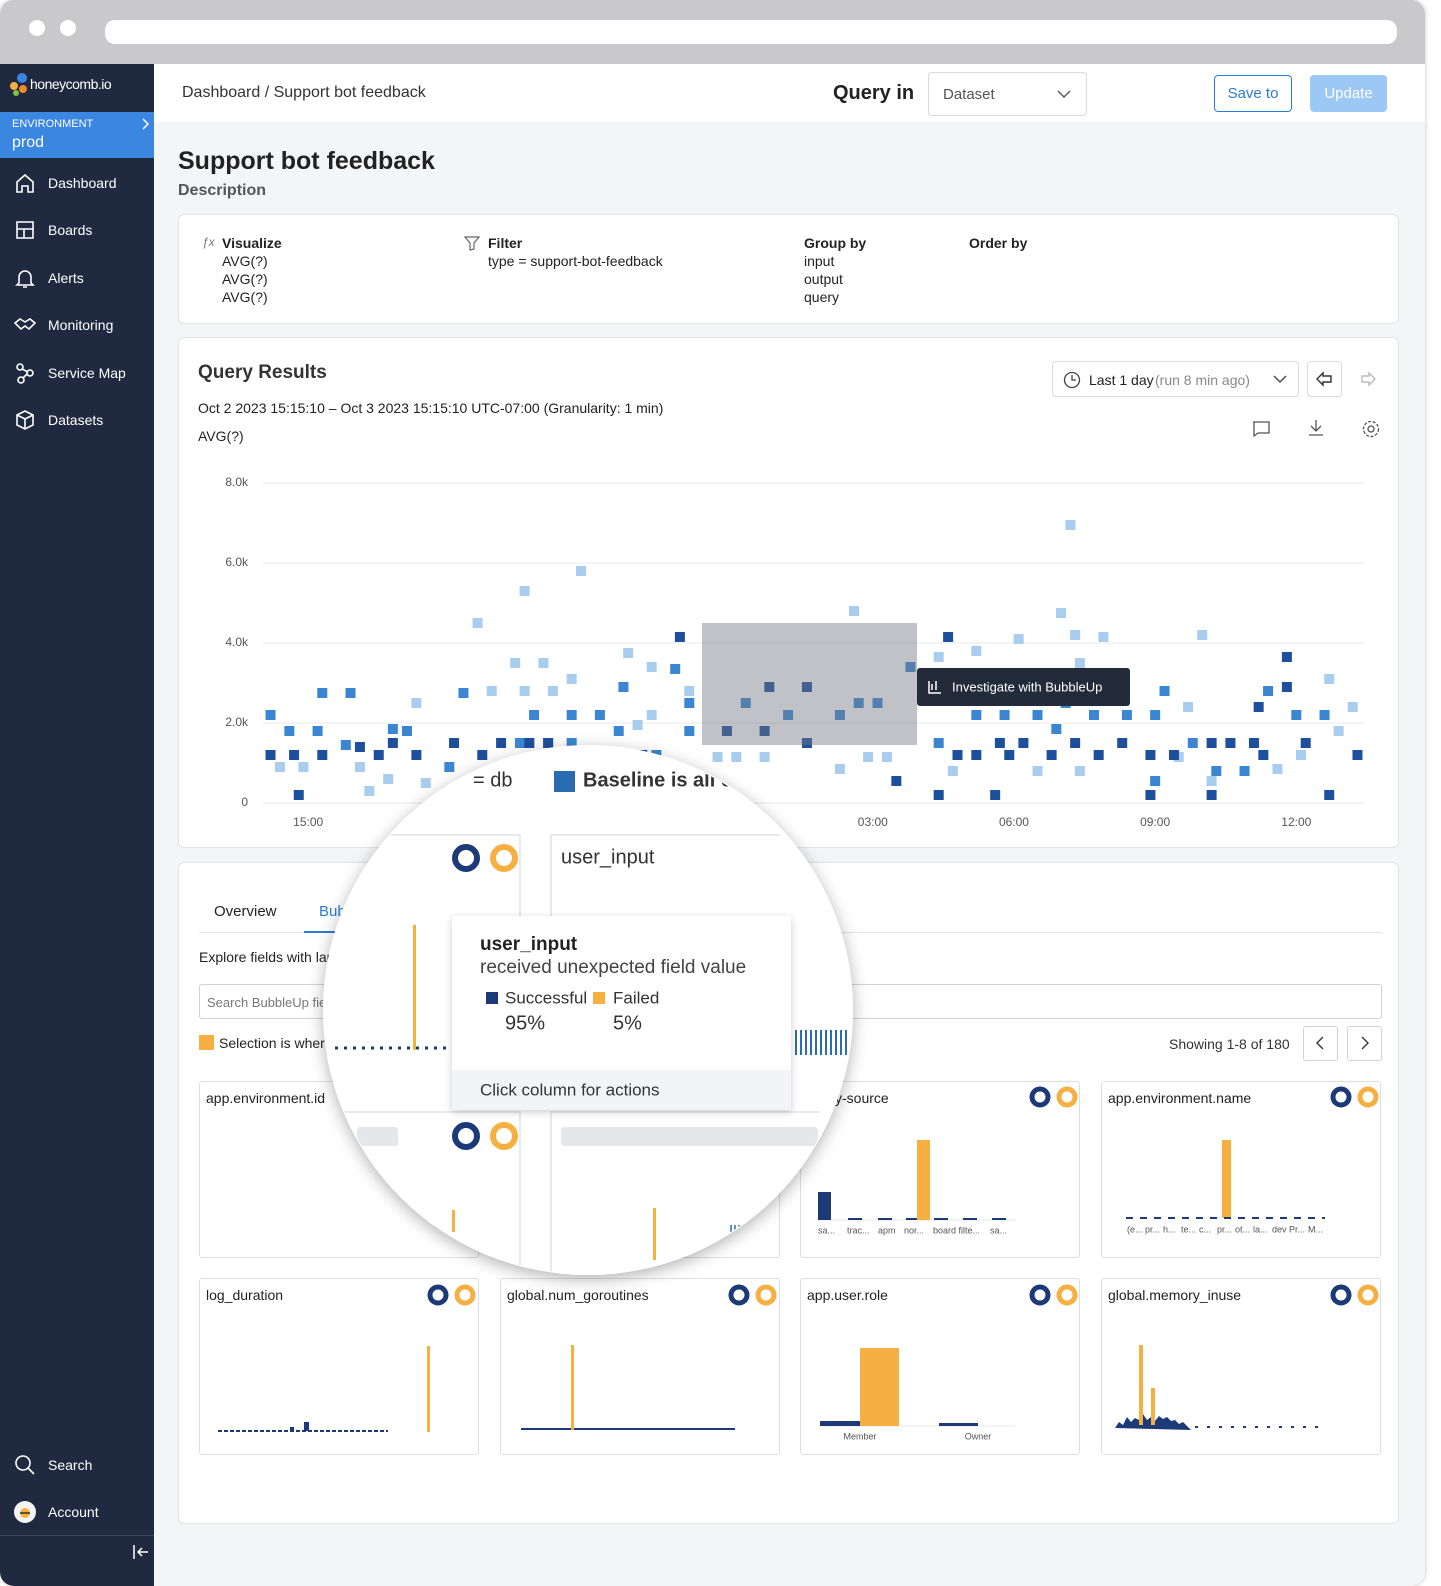  What do you see at coordinates (627, 1023) in the screenshot?
I see `tooltip-percent: 5%` at bounding box center [627, 1023].